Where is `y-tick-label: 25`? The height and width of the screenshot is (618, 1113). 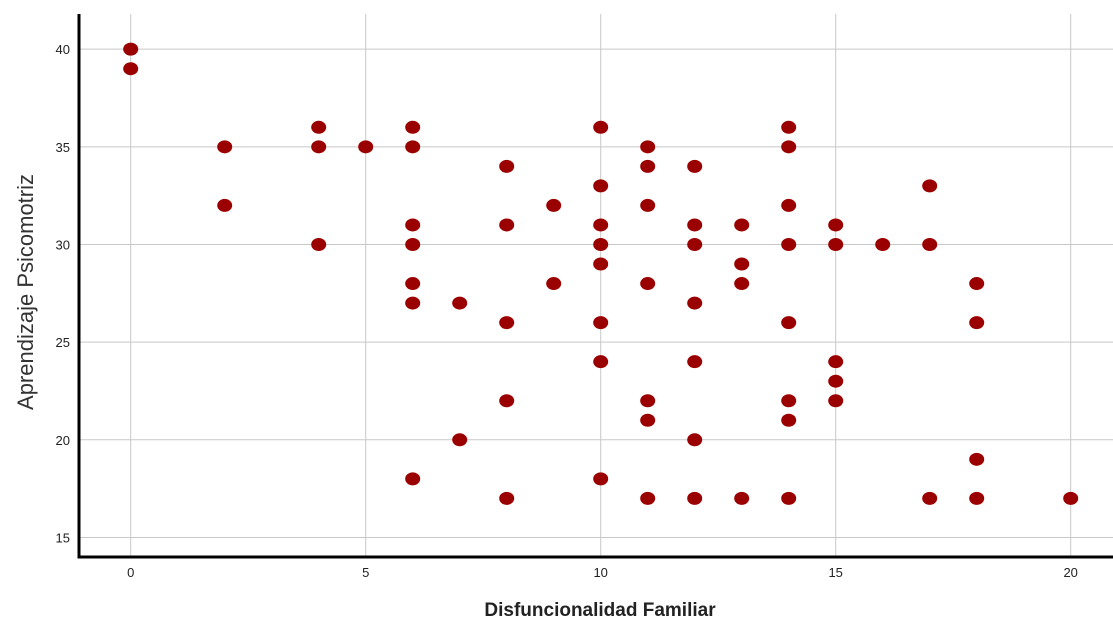
y-tick-label: 25 is located at coordinates (63, 342).